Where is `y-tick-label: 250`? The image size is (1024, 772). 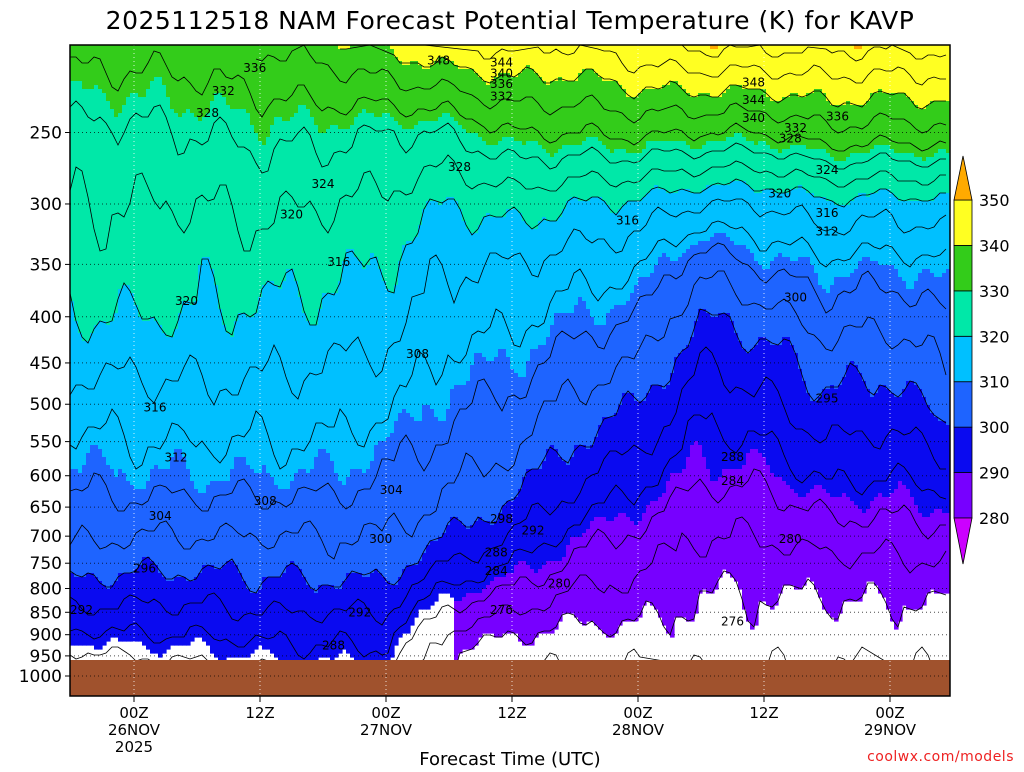 y-tick-label: 250 is located at coordinates (46, 133).